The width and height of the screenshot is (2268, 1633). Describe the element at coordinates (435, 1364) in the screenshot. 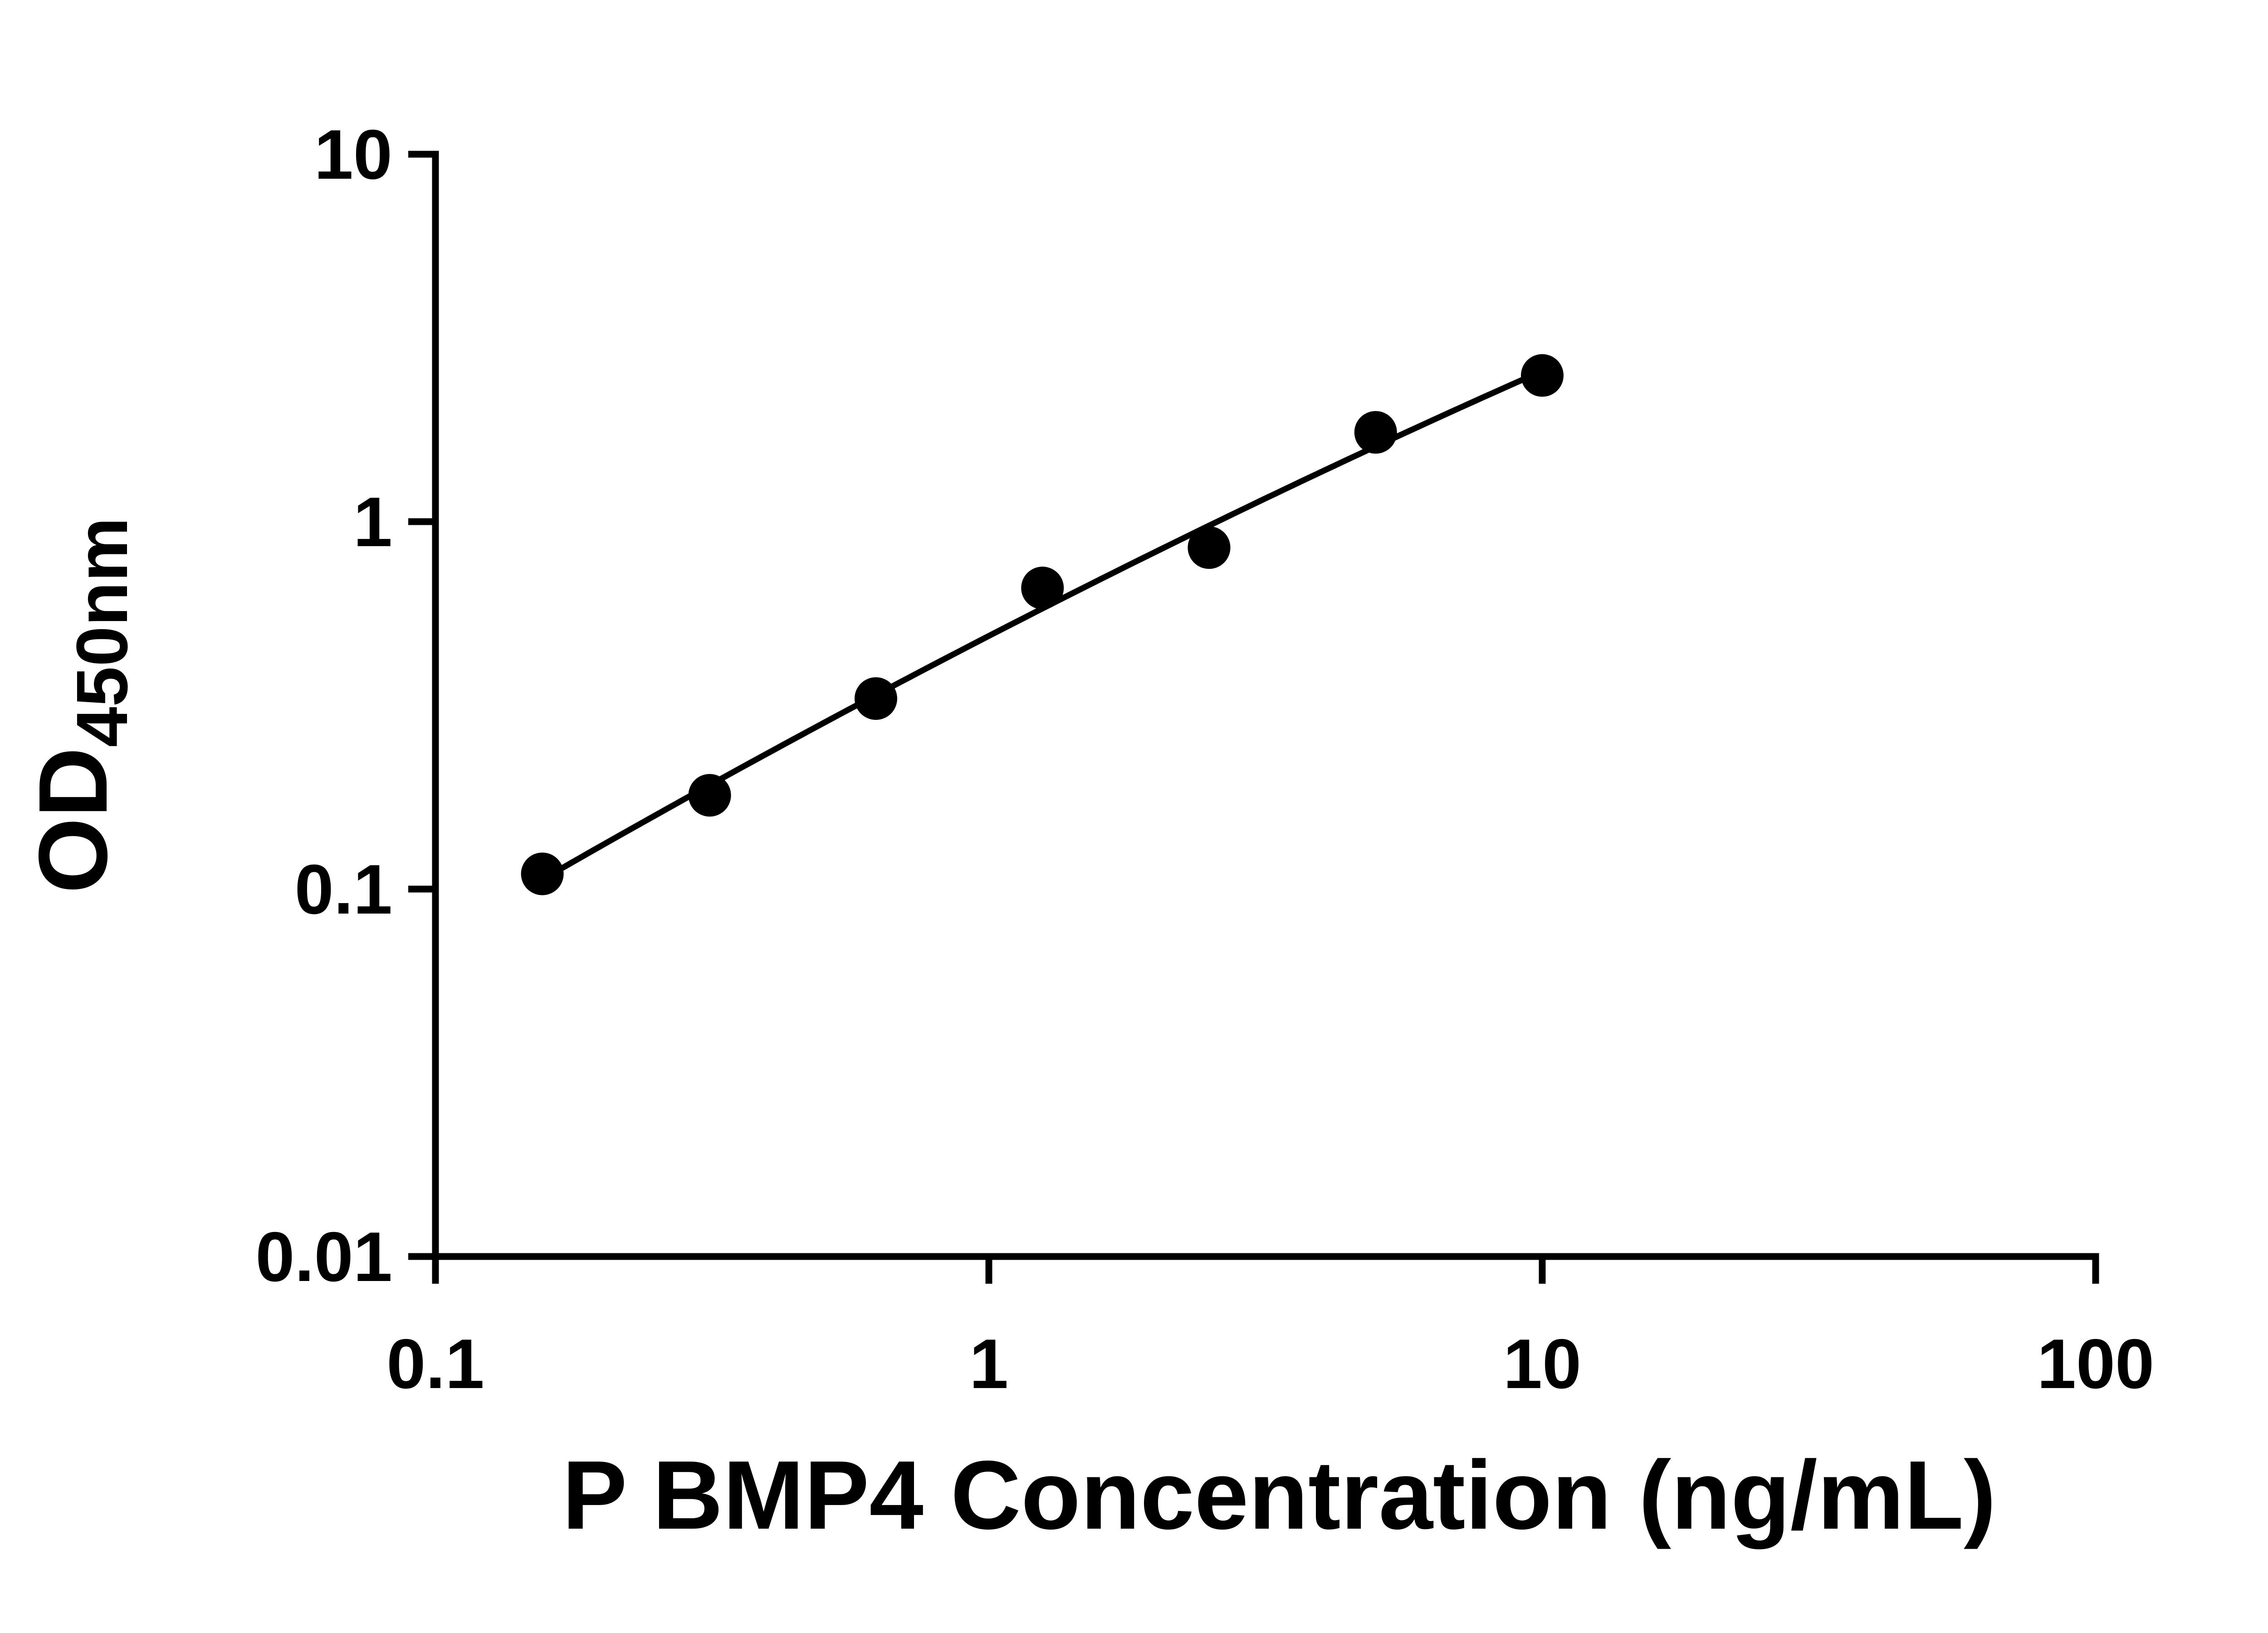

I see `x-tick-label: 0.1` at that location.